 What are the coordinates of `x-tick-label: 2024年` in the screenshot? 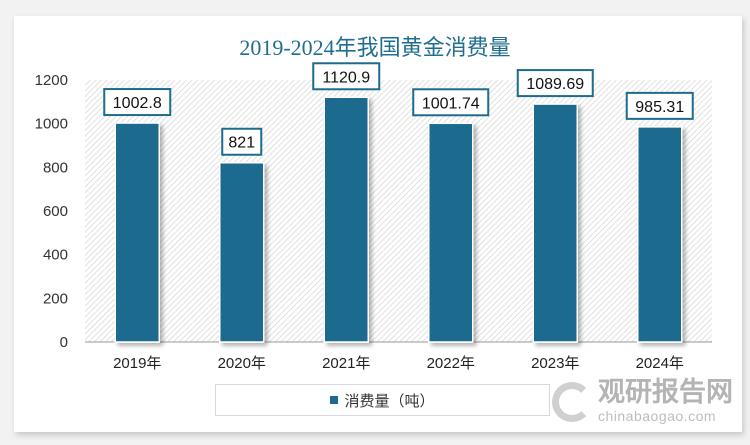 It's located at (660, 363).